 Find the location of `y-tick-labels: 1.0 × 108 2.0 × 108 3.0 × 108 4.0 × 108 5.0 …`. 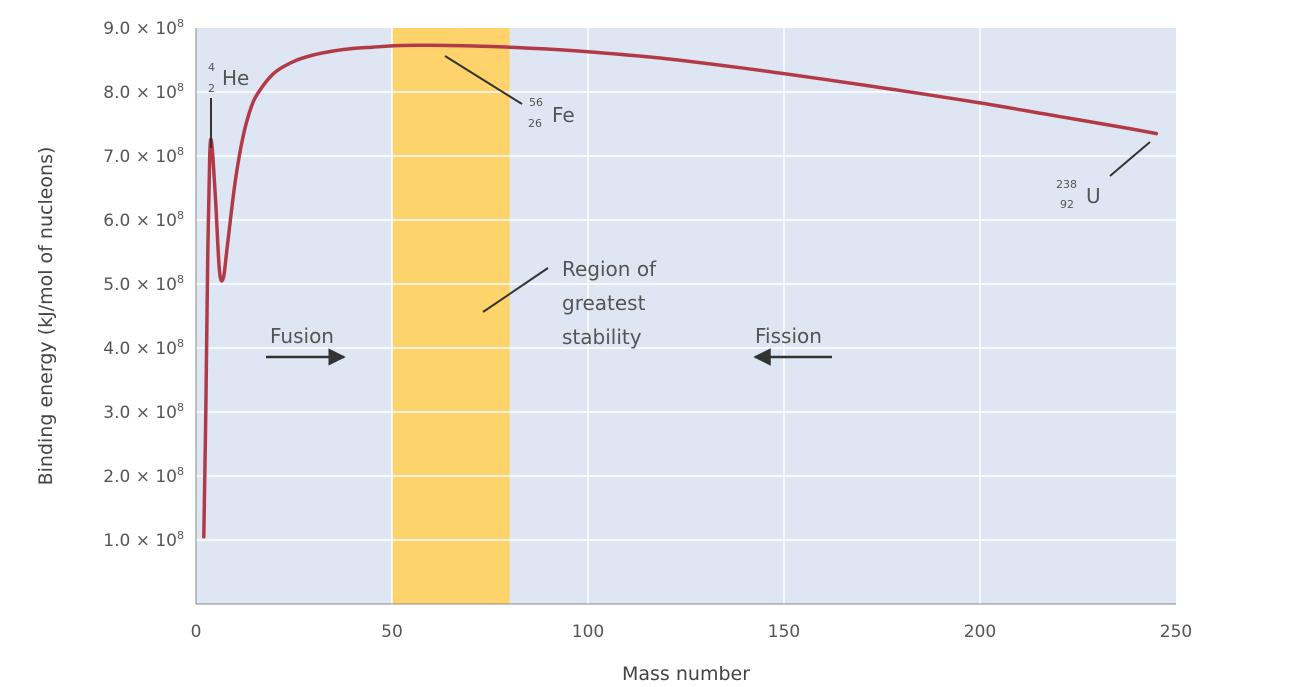

y-tick-labels: 1.0 × 108 2.0 × 108 3.0 × 108 4.0 × 108 5.0 … is located at coordinates (143, 284).